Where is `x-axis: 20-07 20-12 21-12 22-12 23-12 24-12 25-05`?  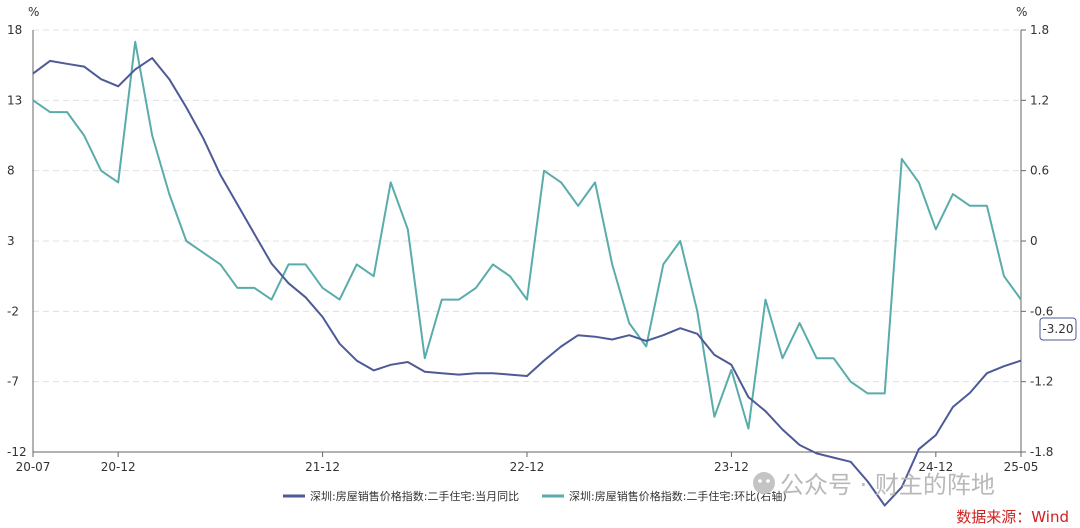
x-axis: 20-07 20-12 21-12 22-12 23-12 24-12 25-05 is located at coordinates (527, 462).